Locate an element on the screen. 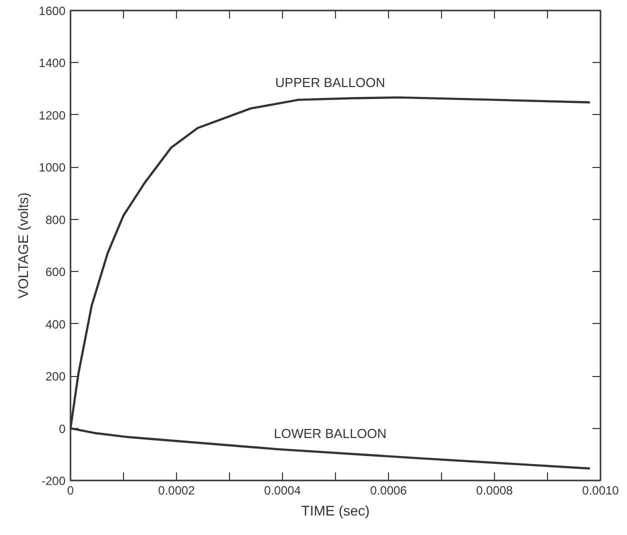 The height and width of the screenshot is (535, 627). x-tick-label: 0.0008 is located at coordinates (495, 491).